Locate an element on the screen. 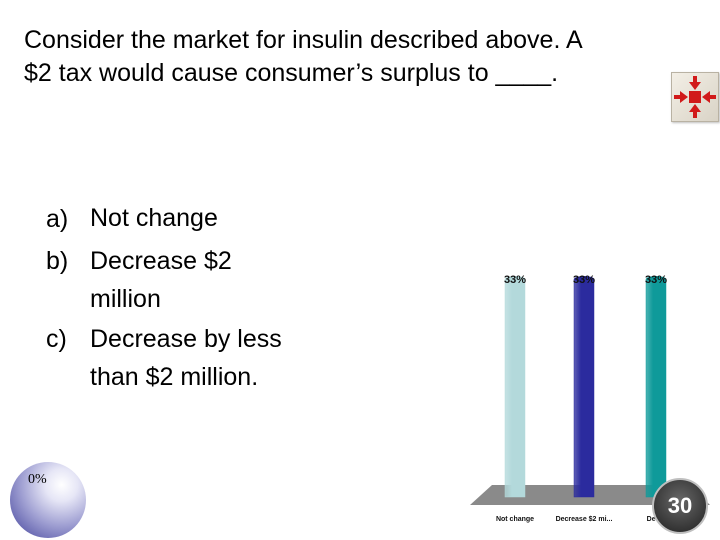  chart-value-label-0: 33% is located at coordinates (515, 280).